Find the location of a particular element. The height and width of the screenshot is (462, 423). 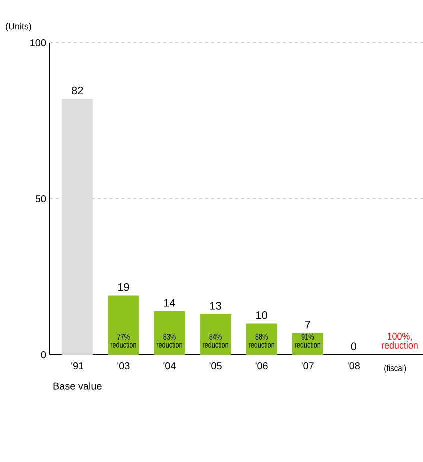

y-tick-label: 0 is located at coordinates (43, 355).